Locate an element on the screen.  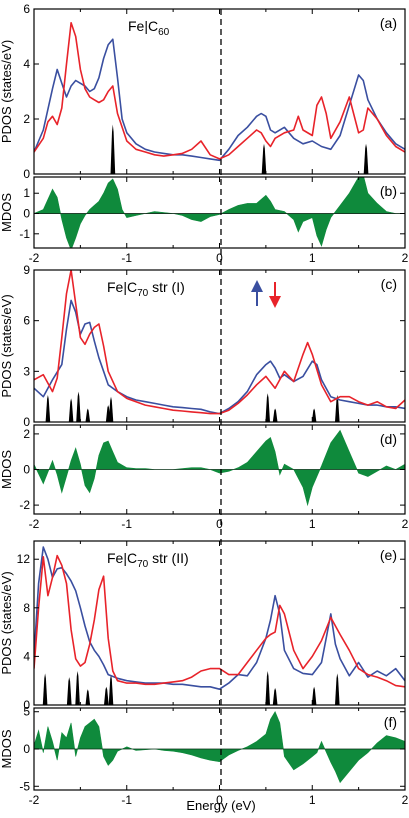
panel-b: -1 0 1 MDOS (b) -2 -1 0 1 2 is located at coordinates (204, 220).